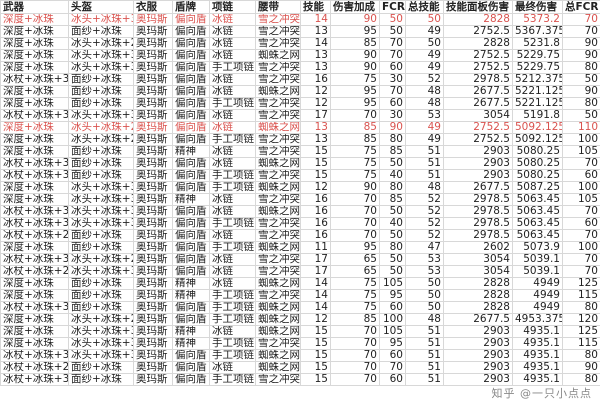 This screenshot has width=600, height=400. What do you see at coordinates (537, 343) in the screenshot?
I see `table-cell: 4935.1` at bounding box center [537, 343].